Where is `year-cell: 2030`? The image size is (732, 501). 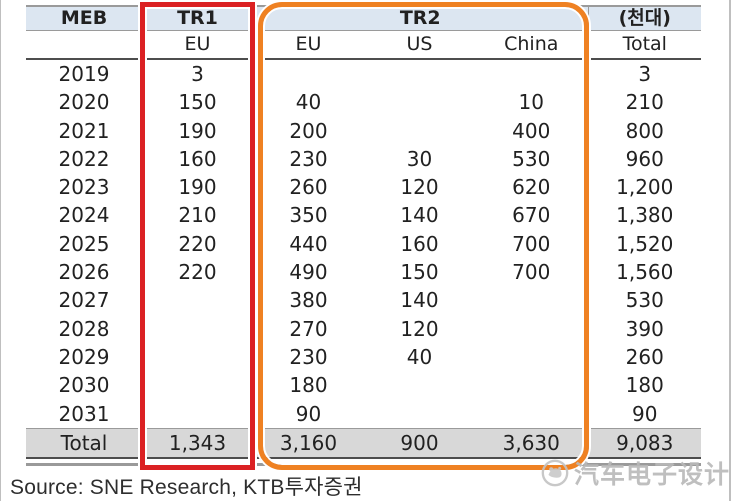 year-cell: 2030 is located at coordinates (84, 385).